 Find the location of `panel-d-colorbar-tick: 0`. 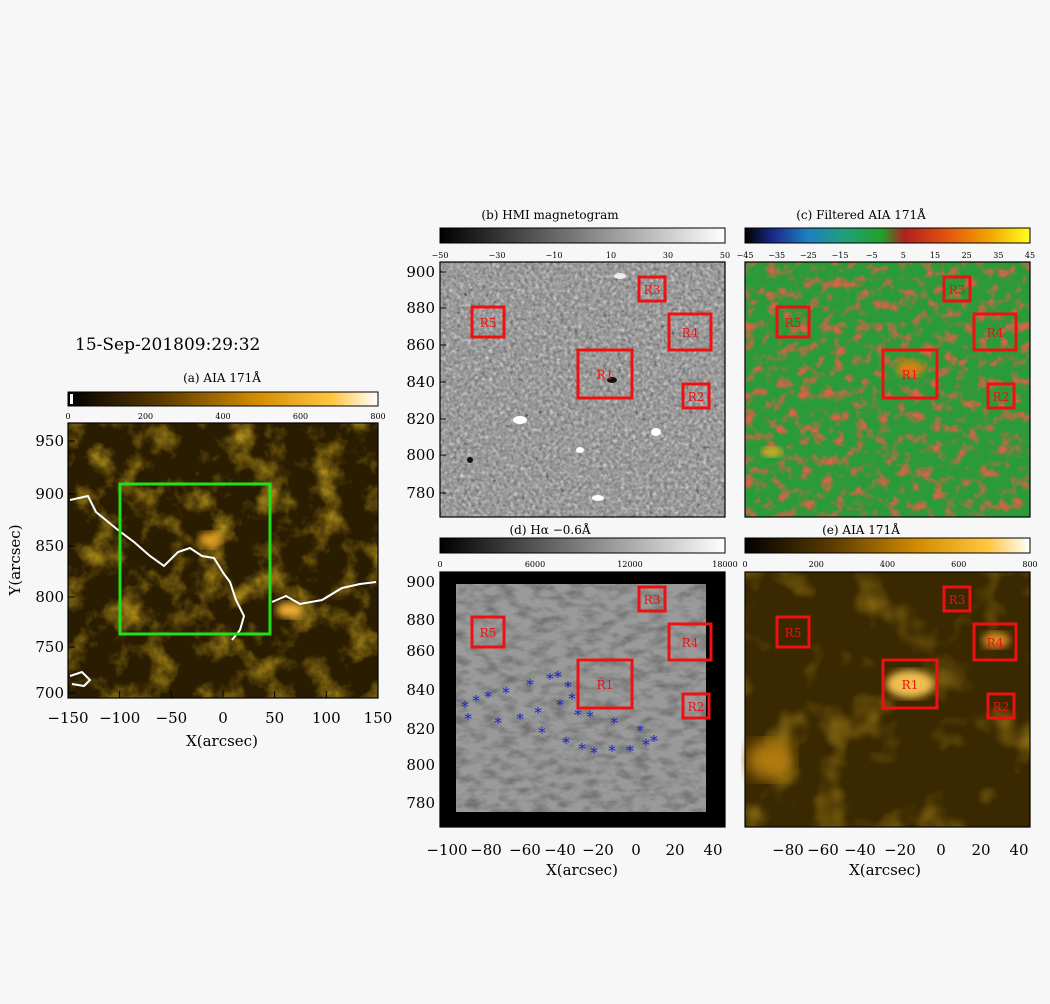

panel-d-colorbar-tick: 0 is located at coordinates (439, 564).